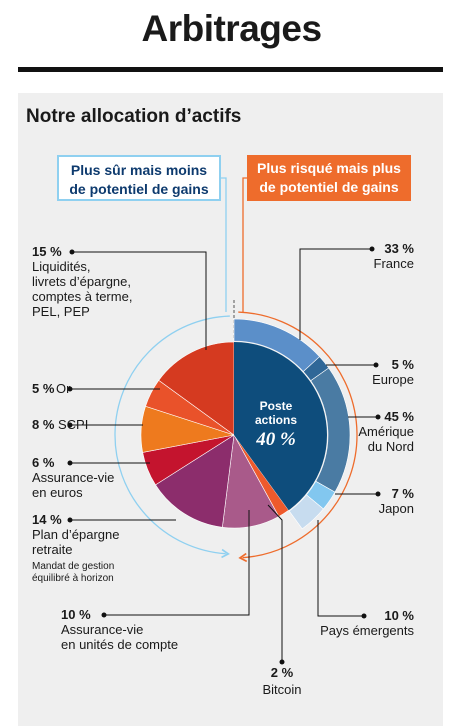 The height and width of the screenshot is (726, 463). I want to click on label-text-pays-emergents-0: Pays émergents, so click(367, 630).